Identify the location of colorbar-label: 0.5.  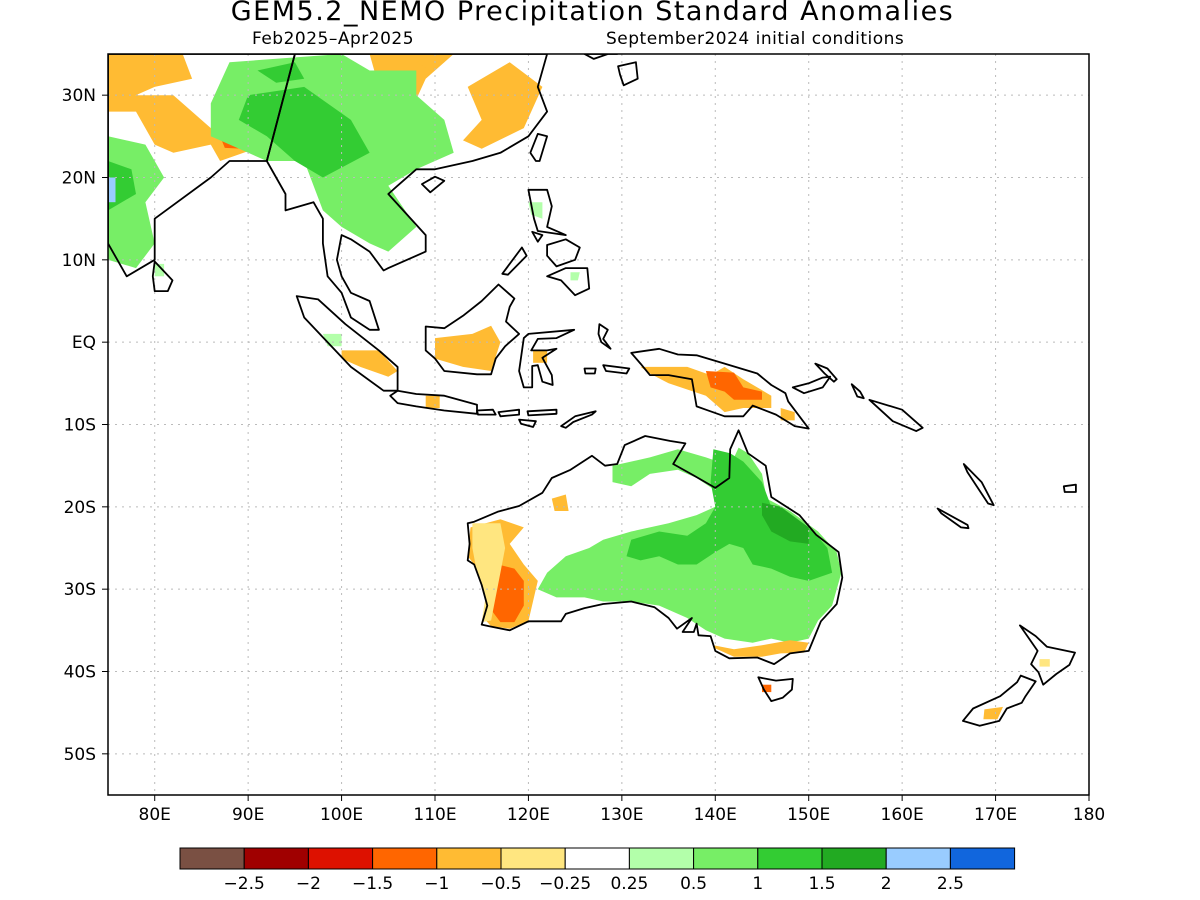
(693, 884).